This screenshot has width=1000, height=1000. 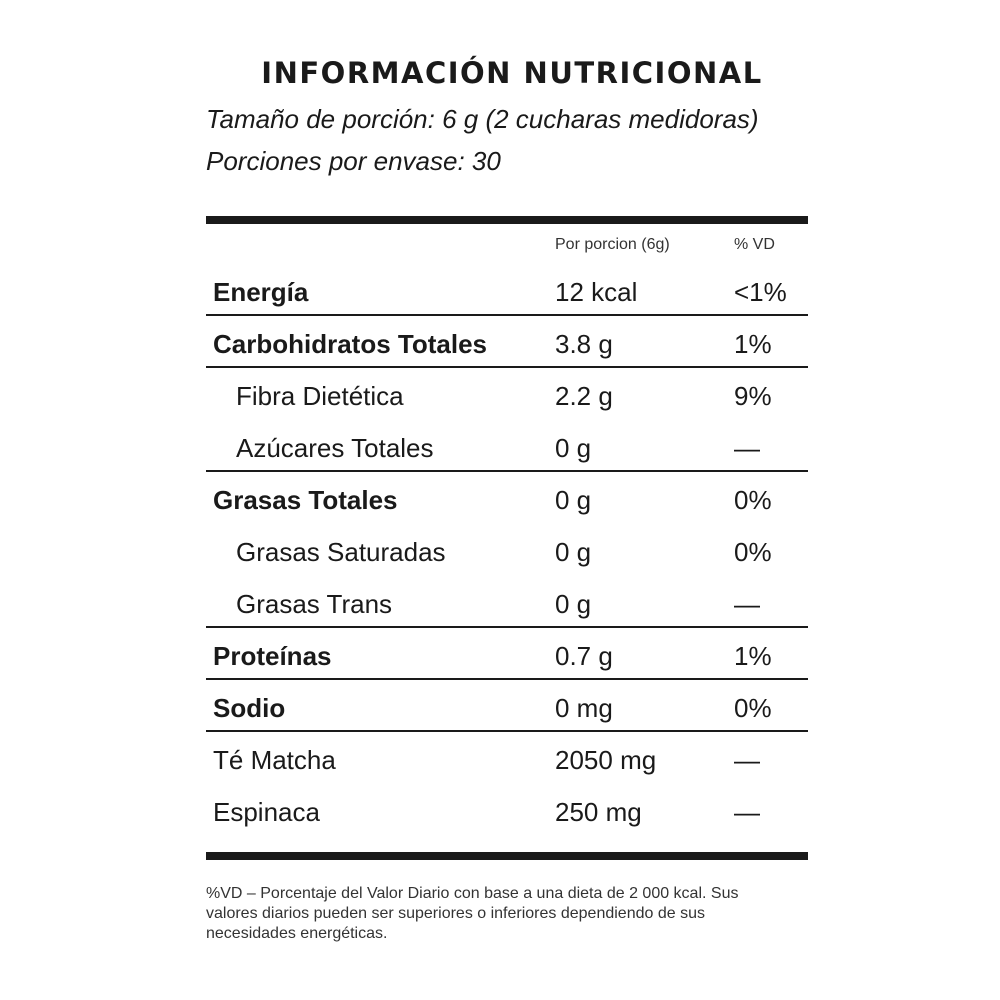 I want to click on nutrient-row-energia: Energía 12 kcal <1%, so click(x=507, y=290).